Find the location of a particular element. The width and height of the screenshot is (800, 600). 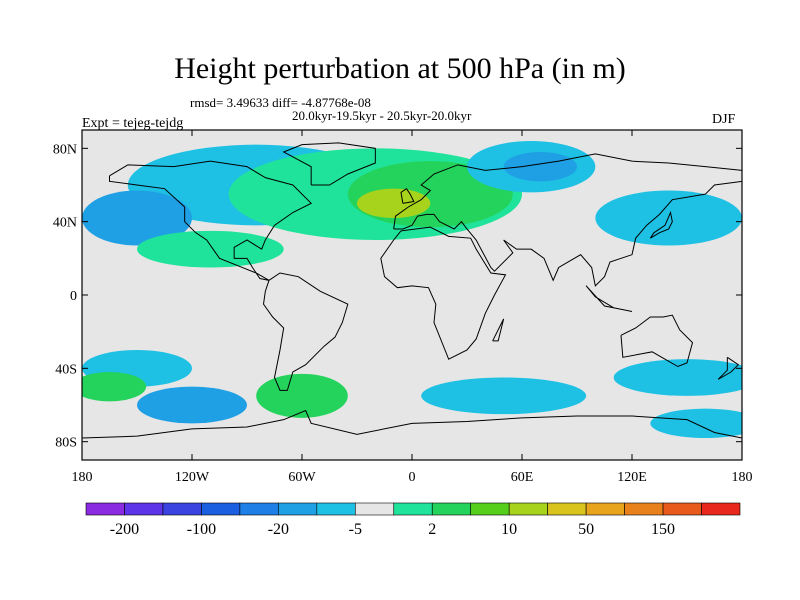

y-tick-label: 0 is located at coordinates (73, 296).